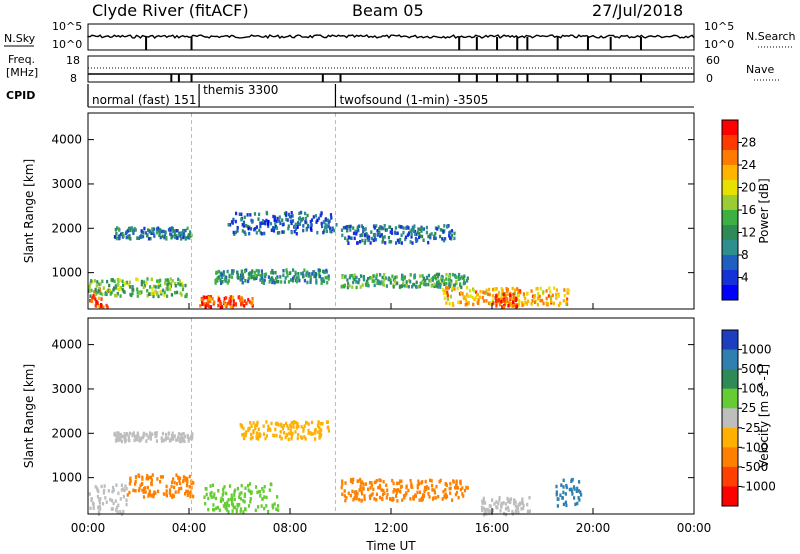 The height and width of the screenshot is (554, 800). Describe the element at coordinates (66, 273) in the screenshot. I see `power-ytick-label-0: 1000` at that location.